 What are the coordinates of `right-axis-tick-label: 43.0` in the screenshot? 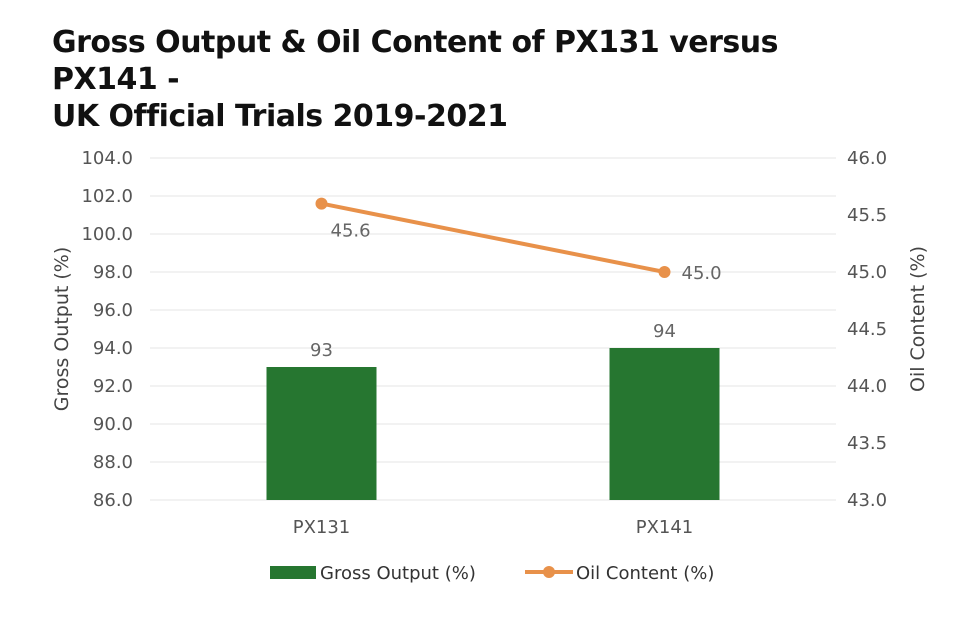 It's located at (867, 500).